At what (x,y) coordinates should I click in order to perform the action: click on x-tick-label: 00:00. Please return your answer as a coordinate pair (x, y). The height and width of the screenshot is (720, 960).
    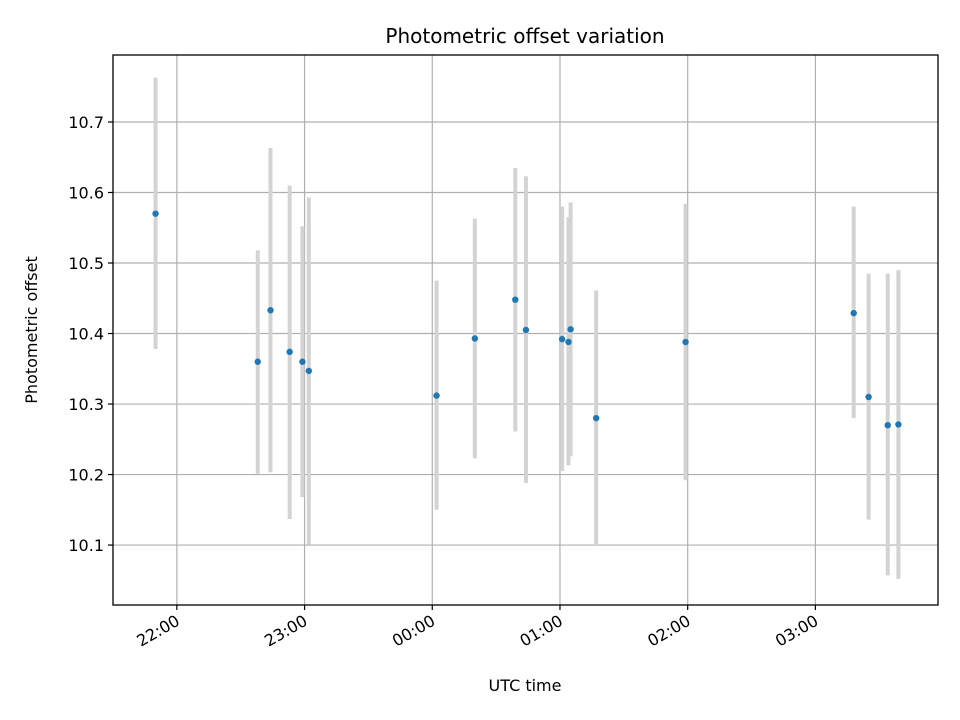
    Looking at the image, I should click on (413, 631).